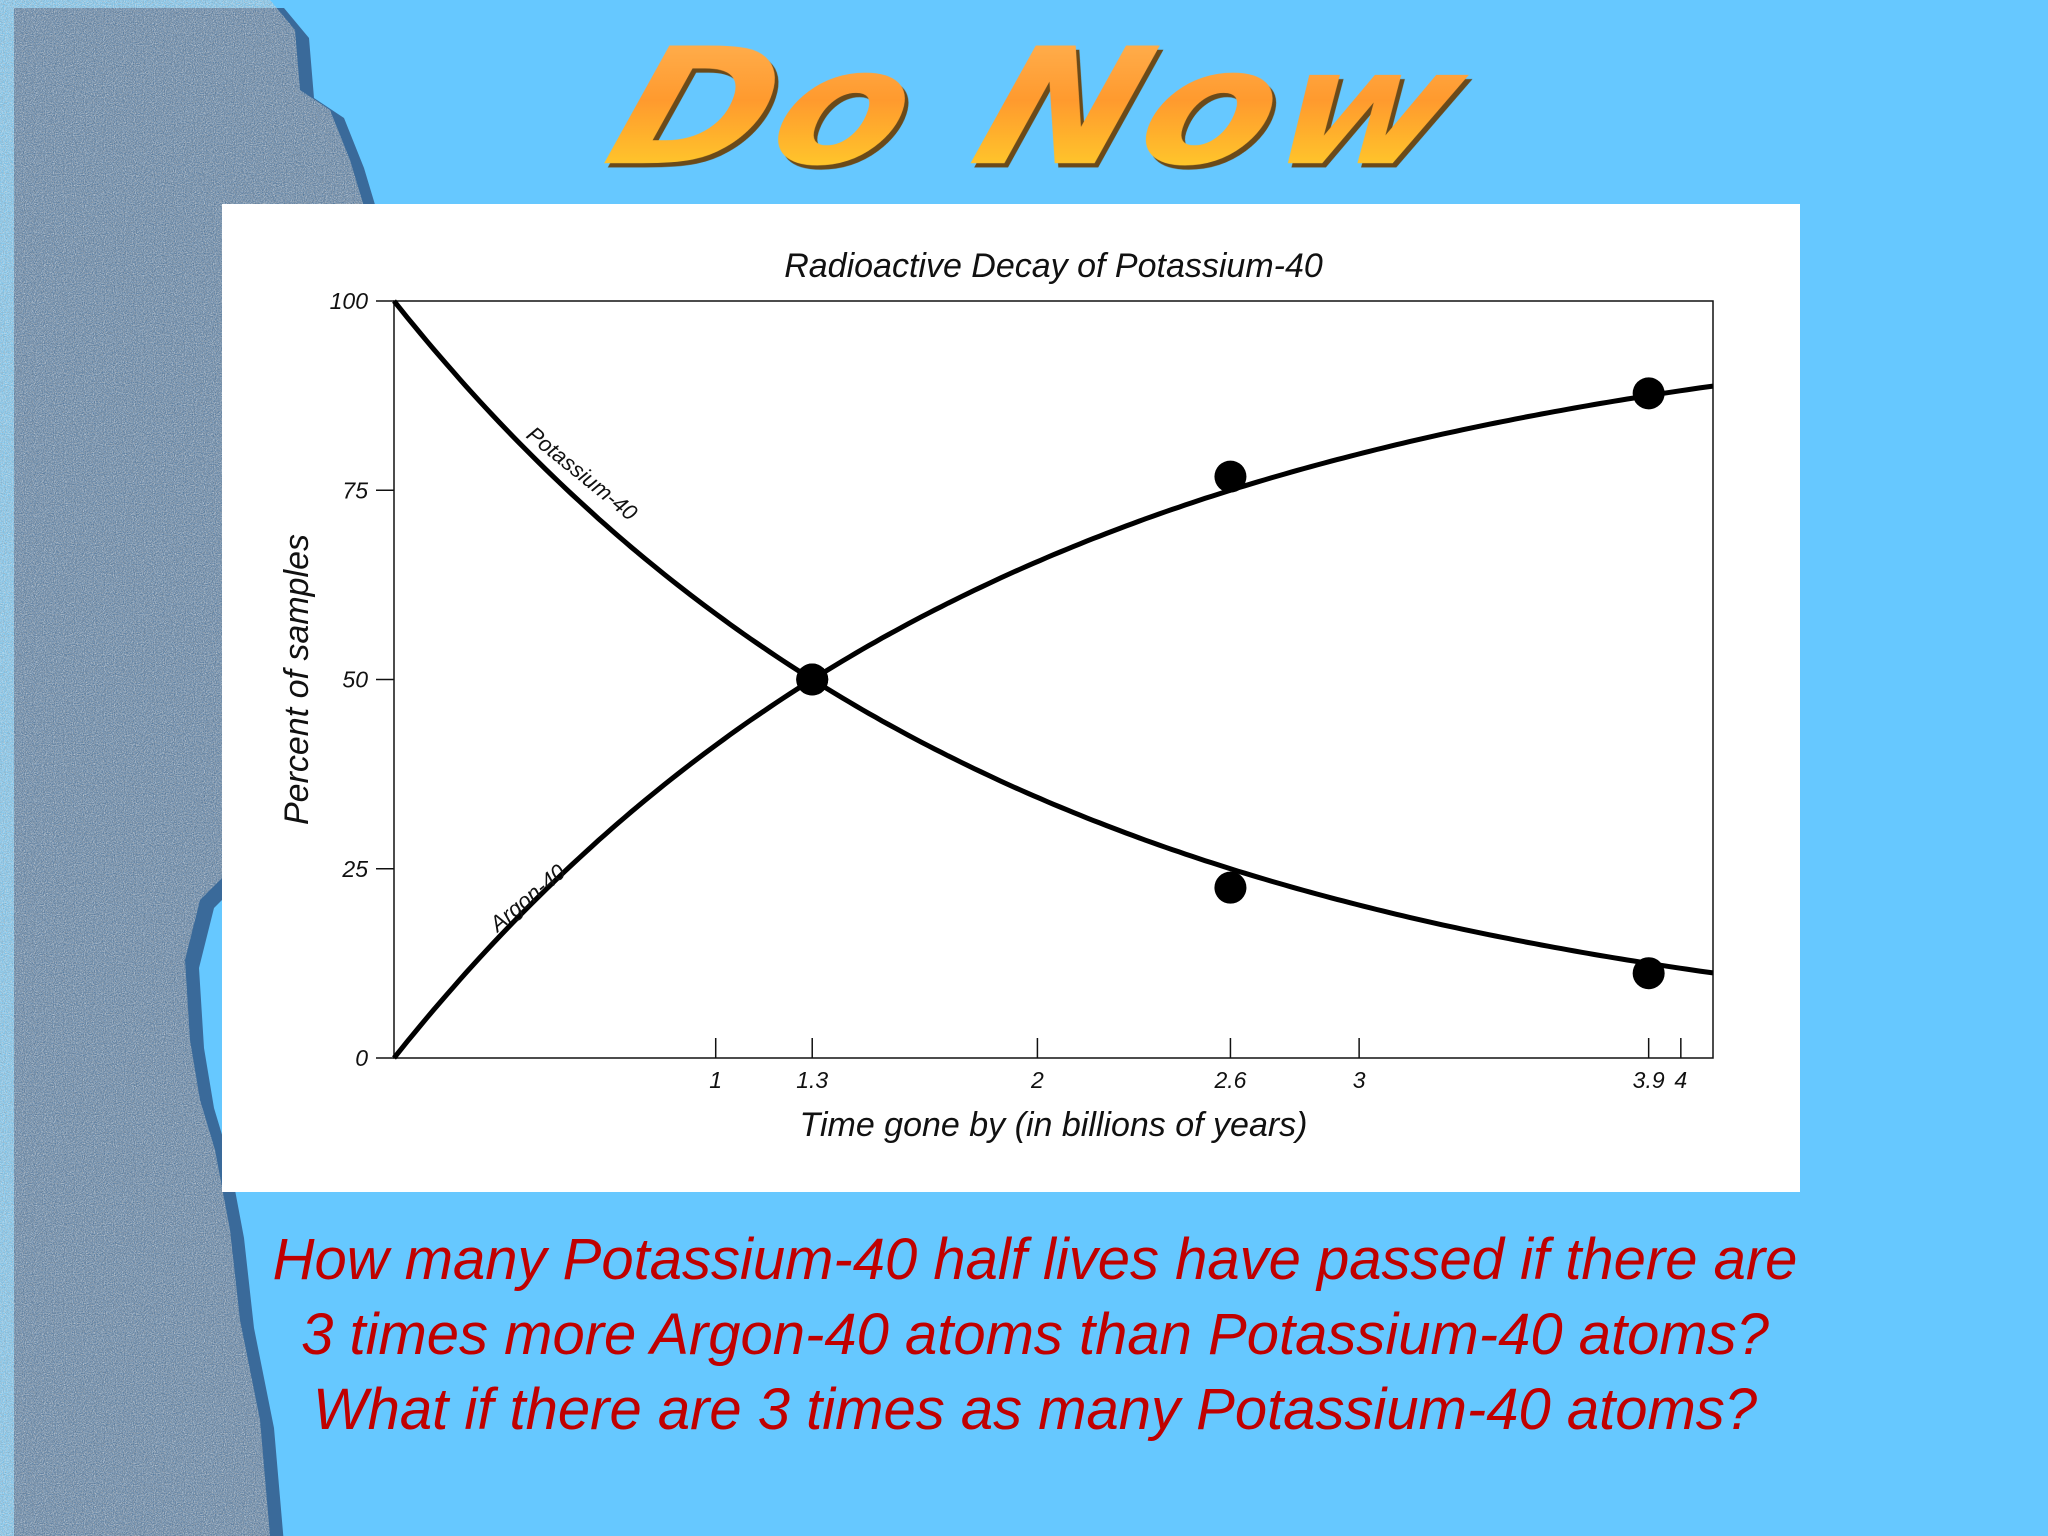 Image resolution: width=2048 pixels, height=1536 pixels. I want to click on x-tick-label: 2.6, so click(1229, 1080).